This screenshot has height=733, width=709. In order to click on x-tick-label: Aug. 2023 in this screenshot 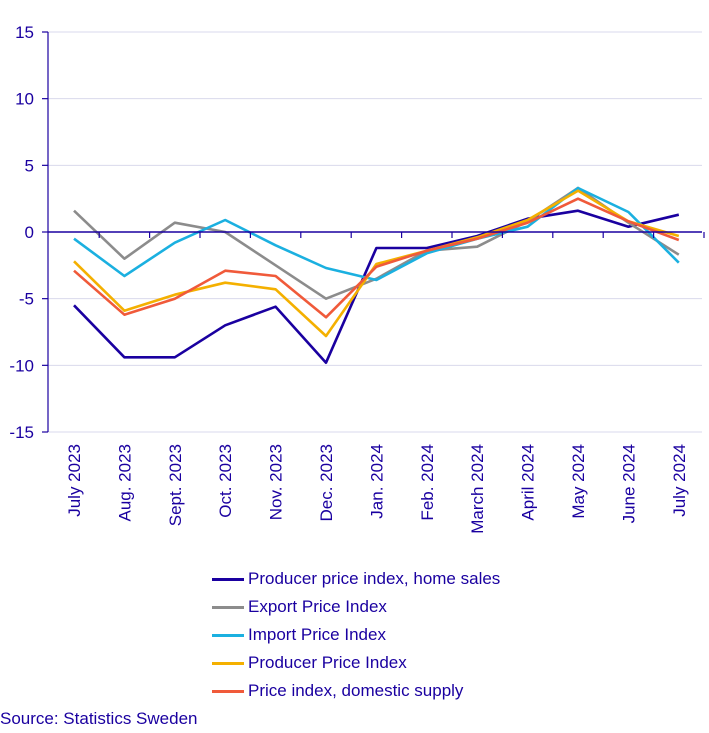, I will do `click(124, 483)`.